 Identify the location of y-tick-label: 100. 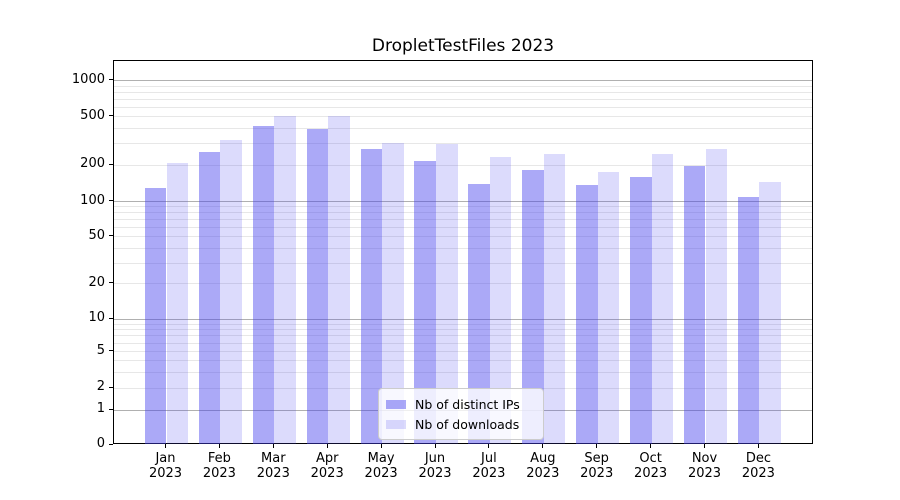
(92, 200).